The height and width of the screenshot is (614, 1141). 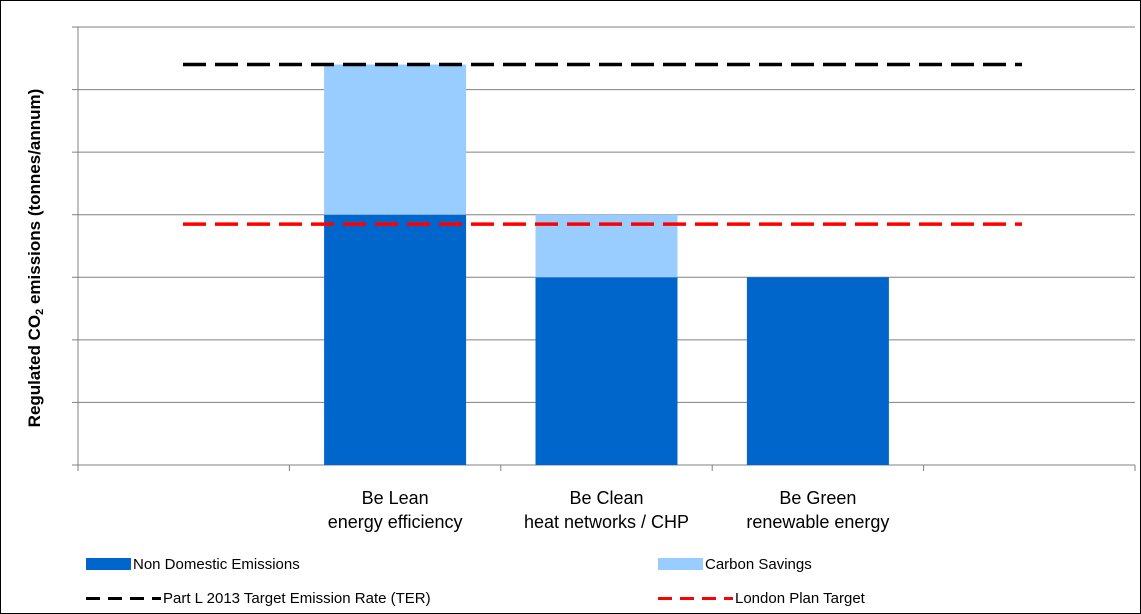 I want to click on legend-label-carbon-savings: Carbon Savings, so click(x=758, y=564).